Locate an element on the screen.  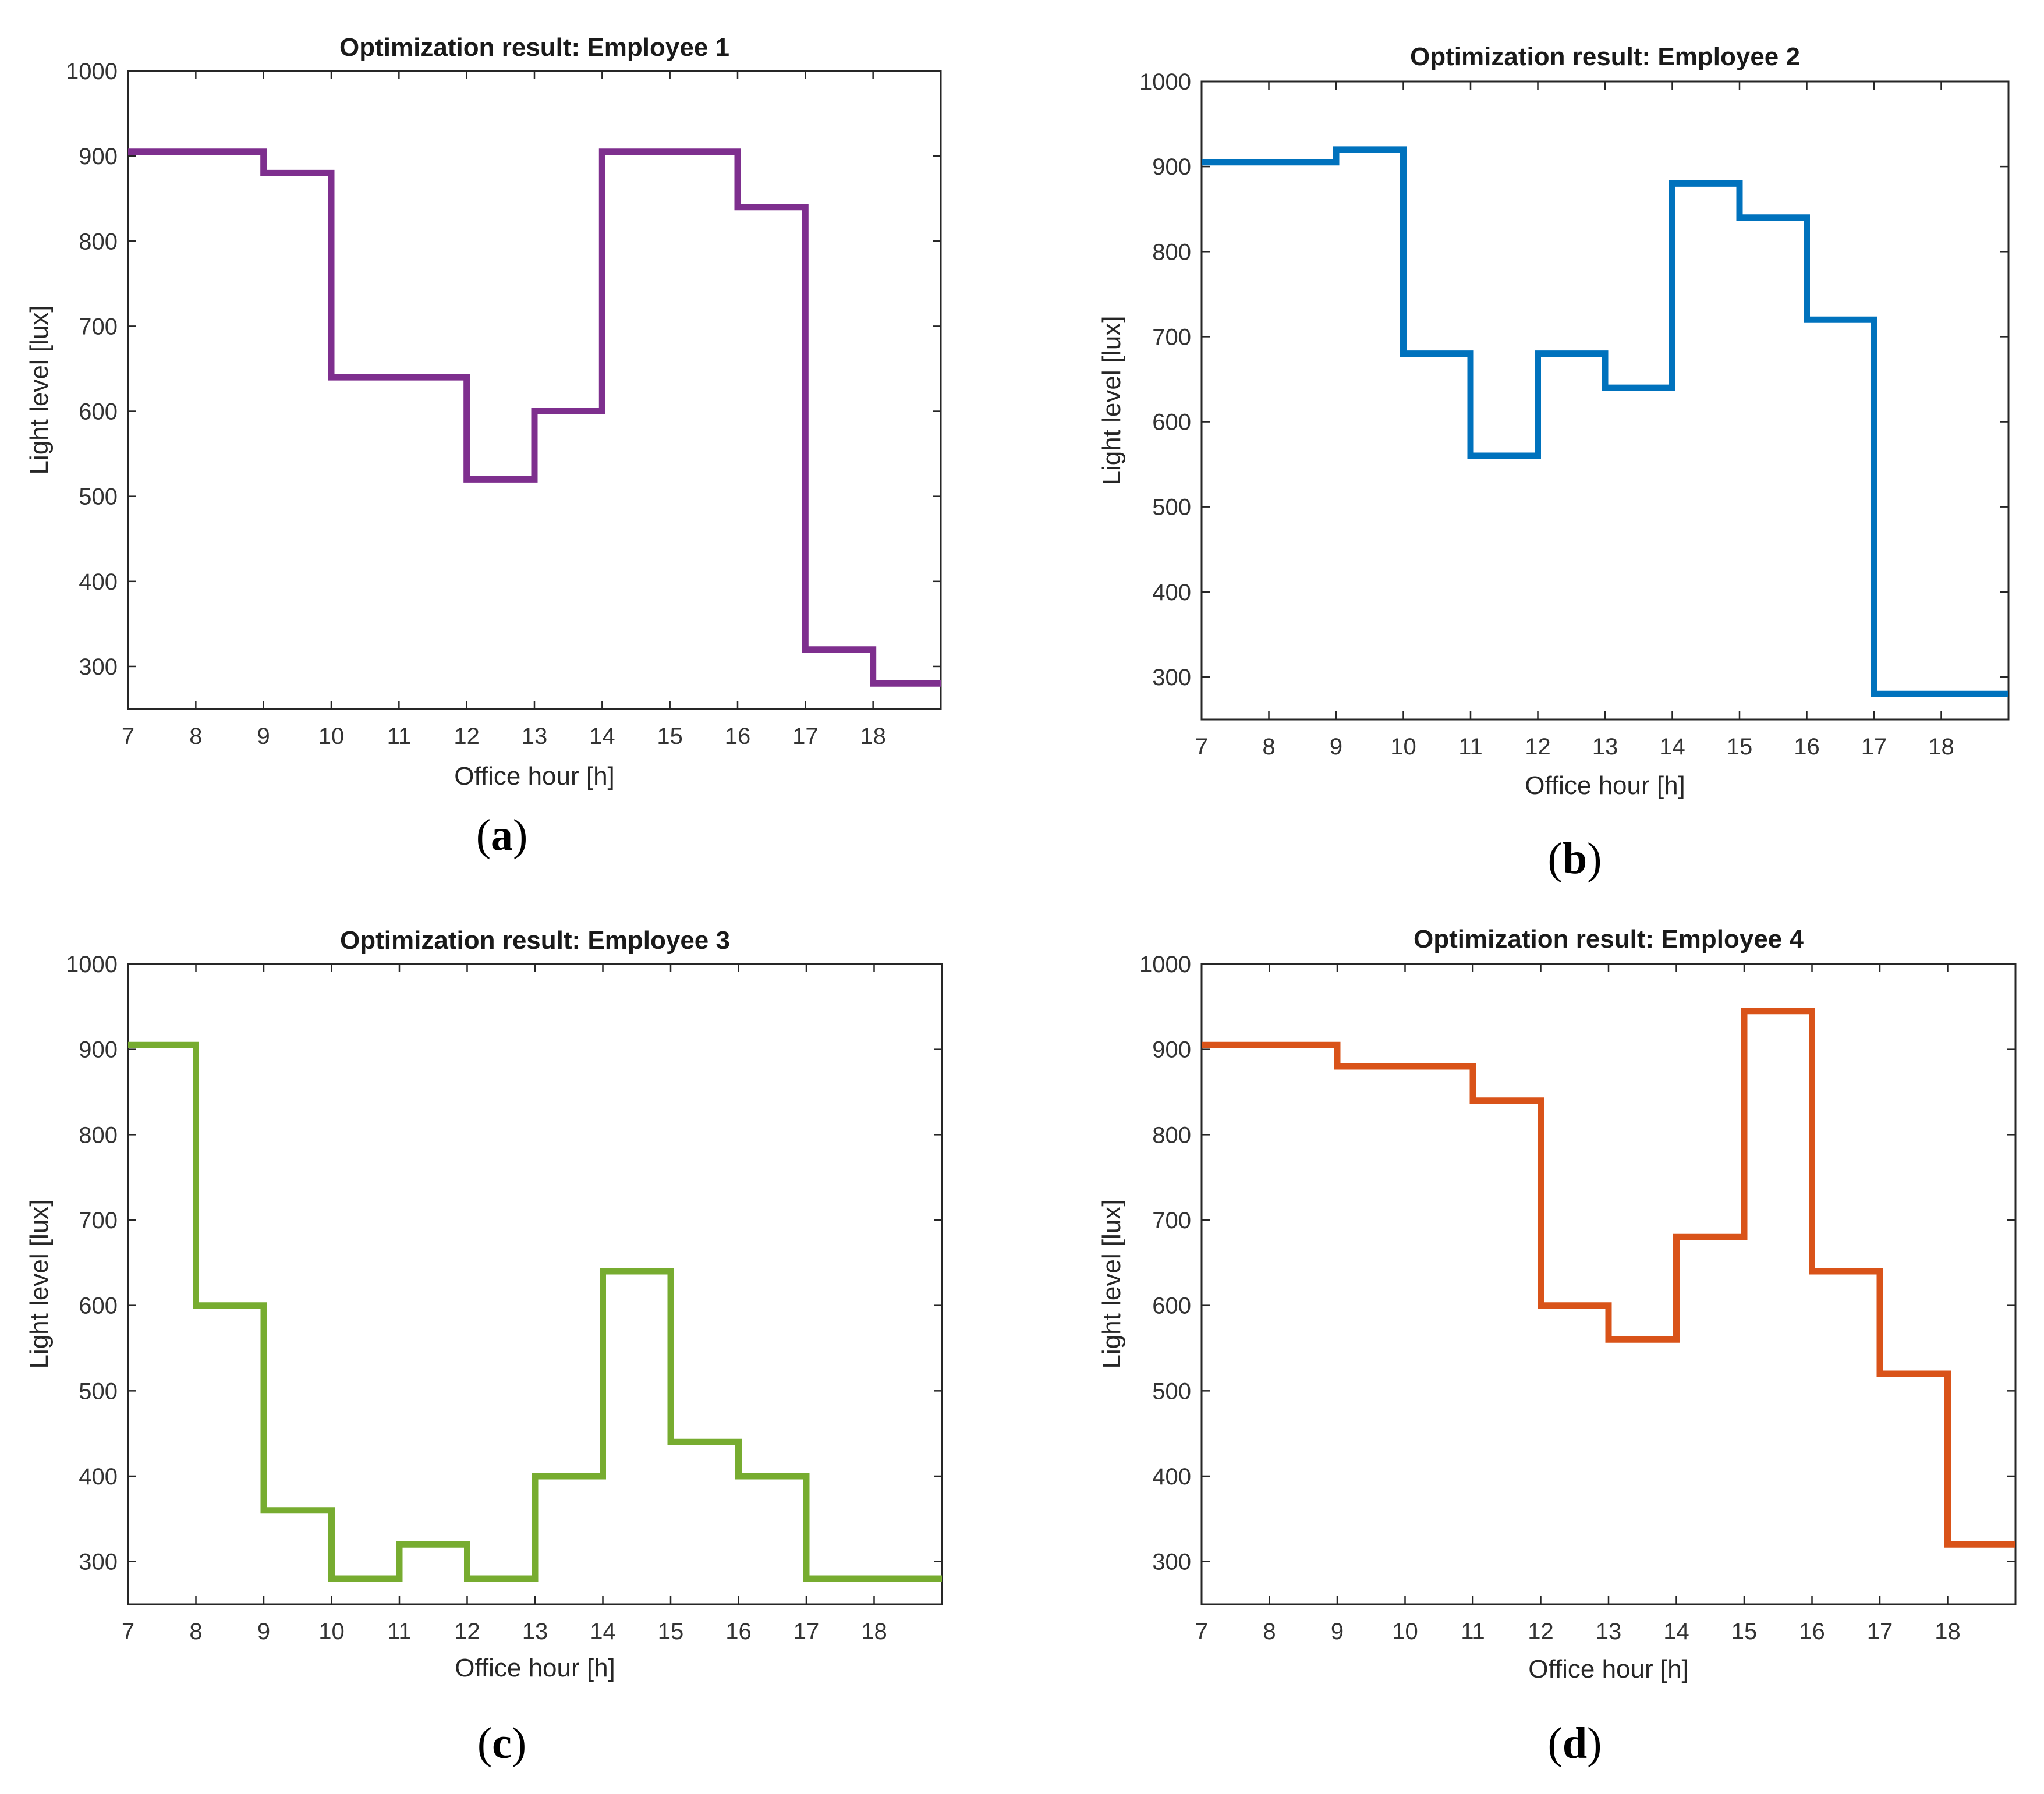
chart-title: Optimization result: Employee 3 is located at coordinates (535, 940).